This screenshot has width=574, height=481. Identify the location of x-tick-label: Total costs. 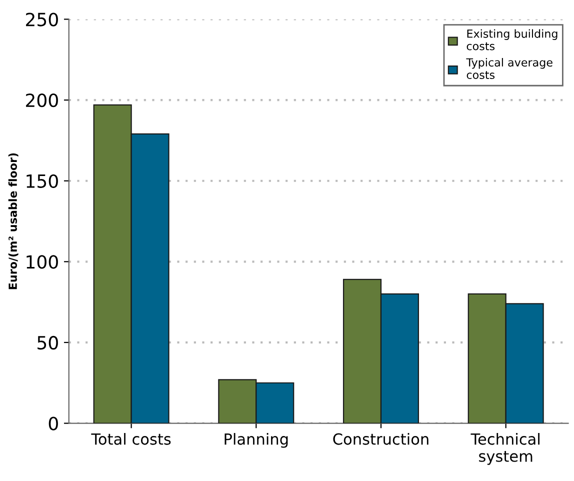
(131, 439).